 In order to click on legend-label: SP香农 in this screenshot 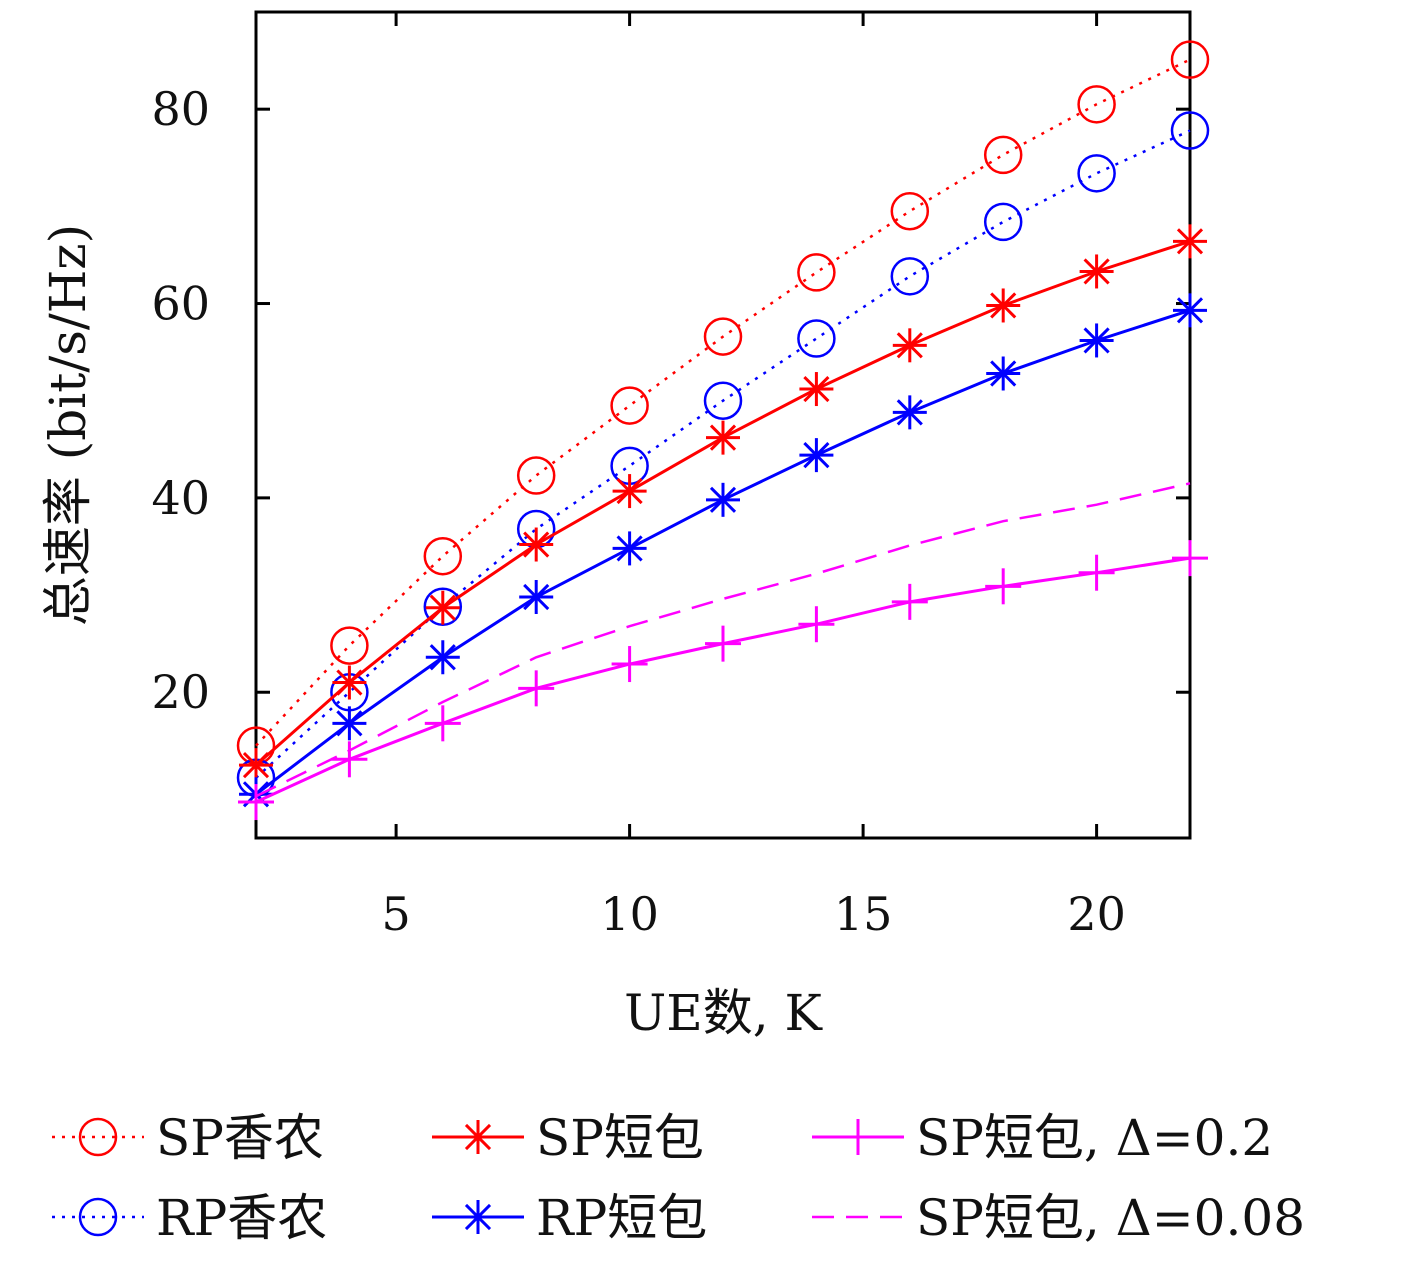, I will do `click(240, 1138)`.